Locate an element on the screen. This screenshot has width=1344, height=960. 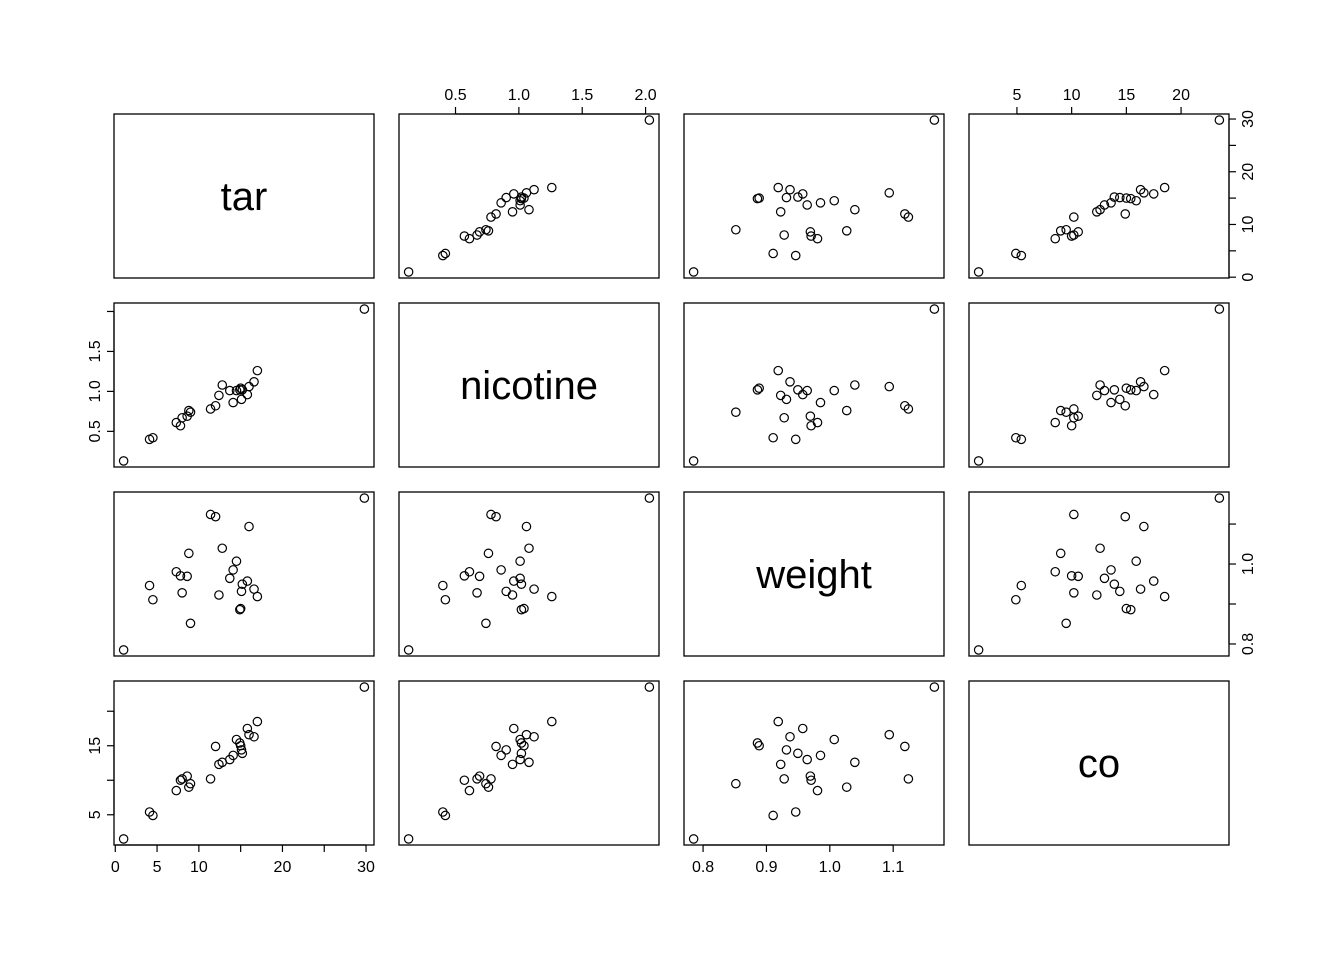
y-tick-label: 1.5 is located at coordinates (95, 351).